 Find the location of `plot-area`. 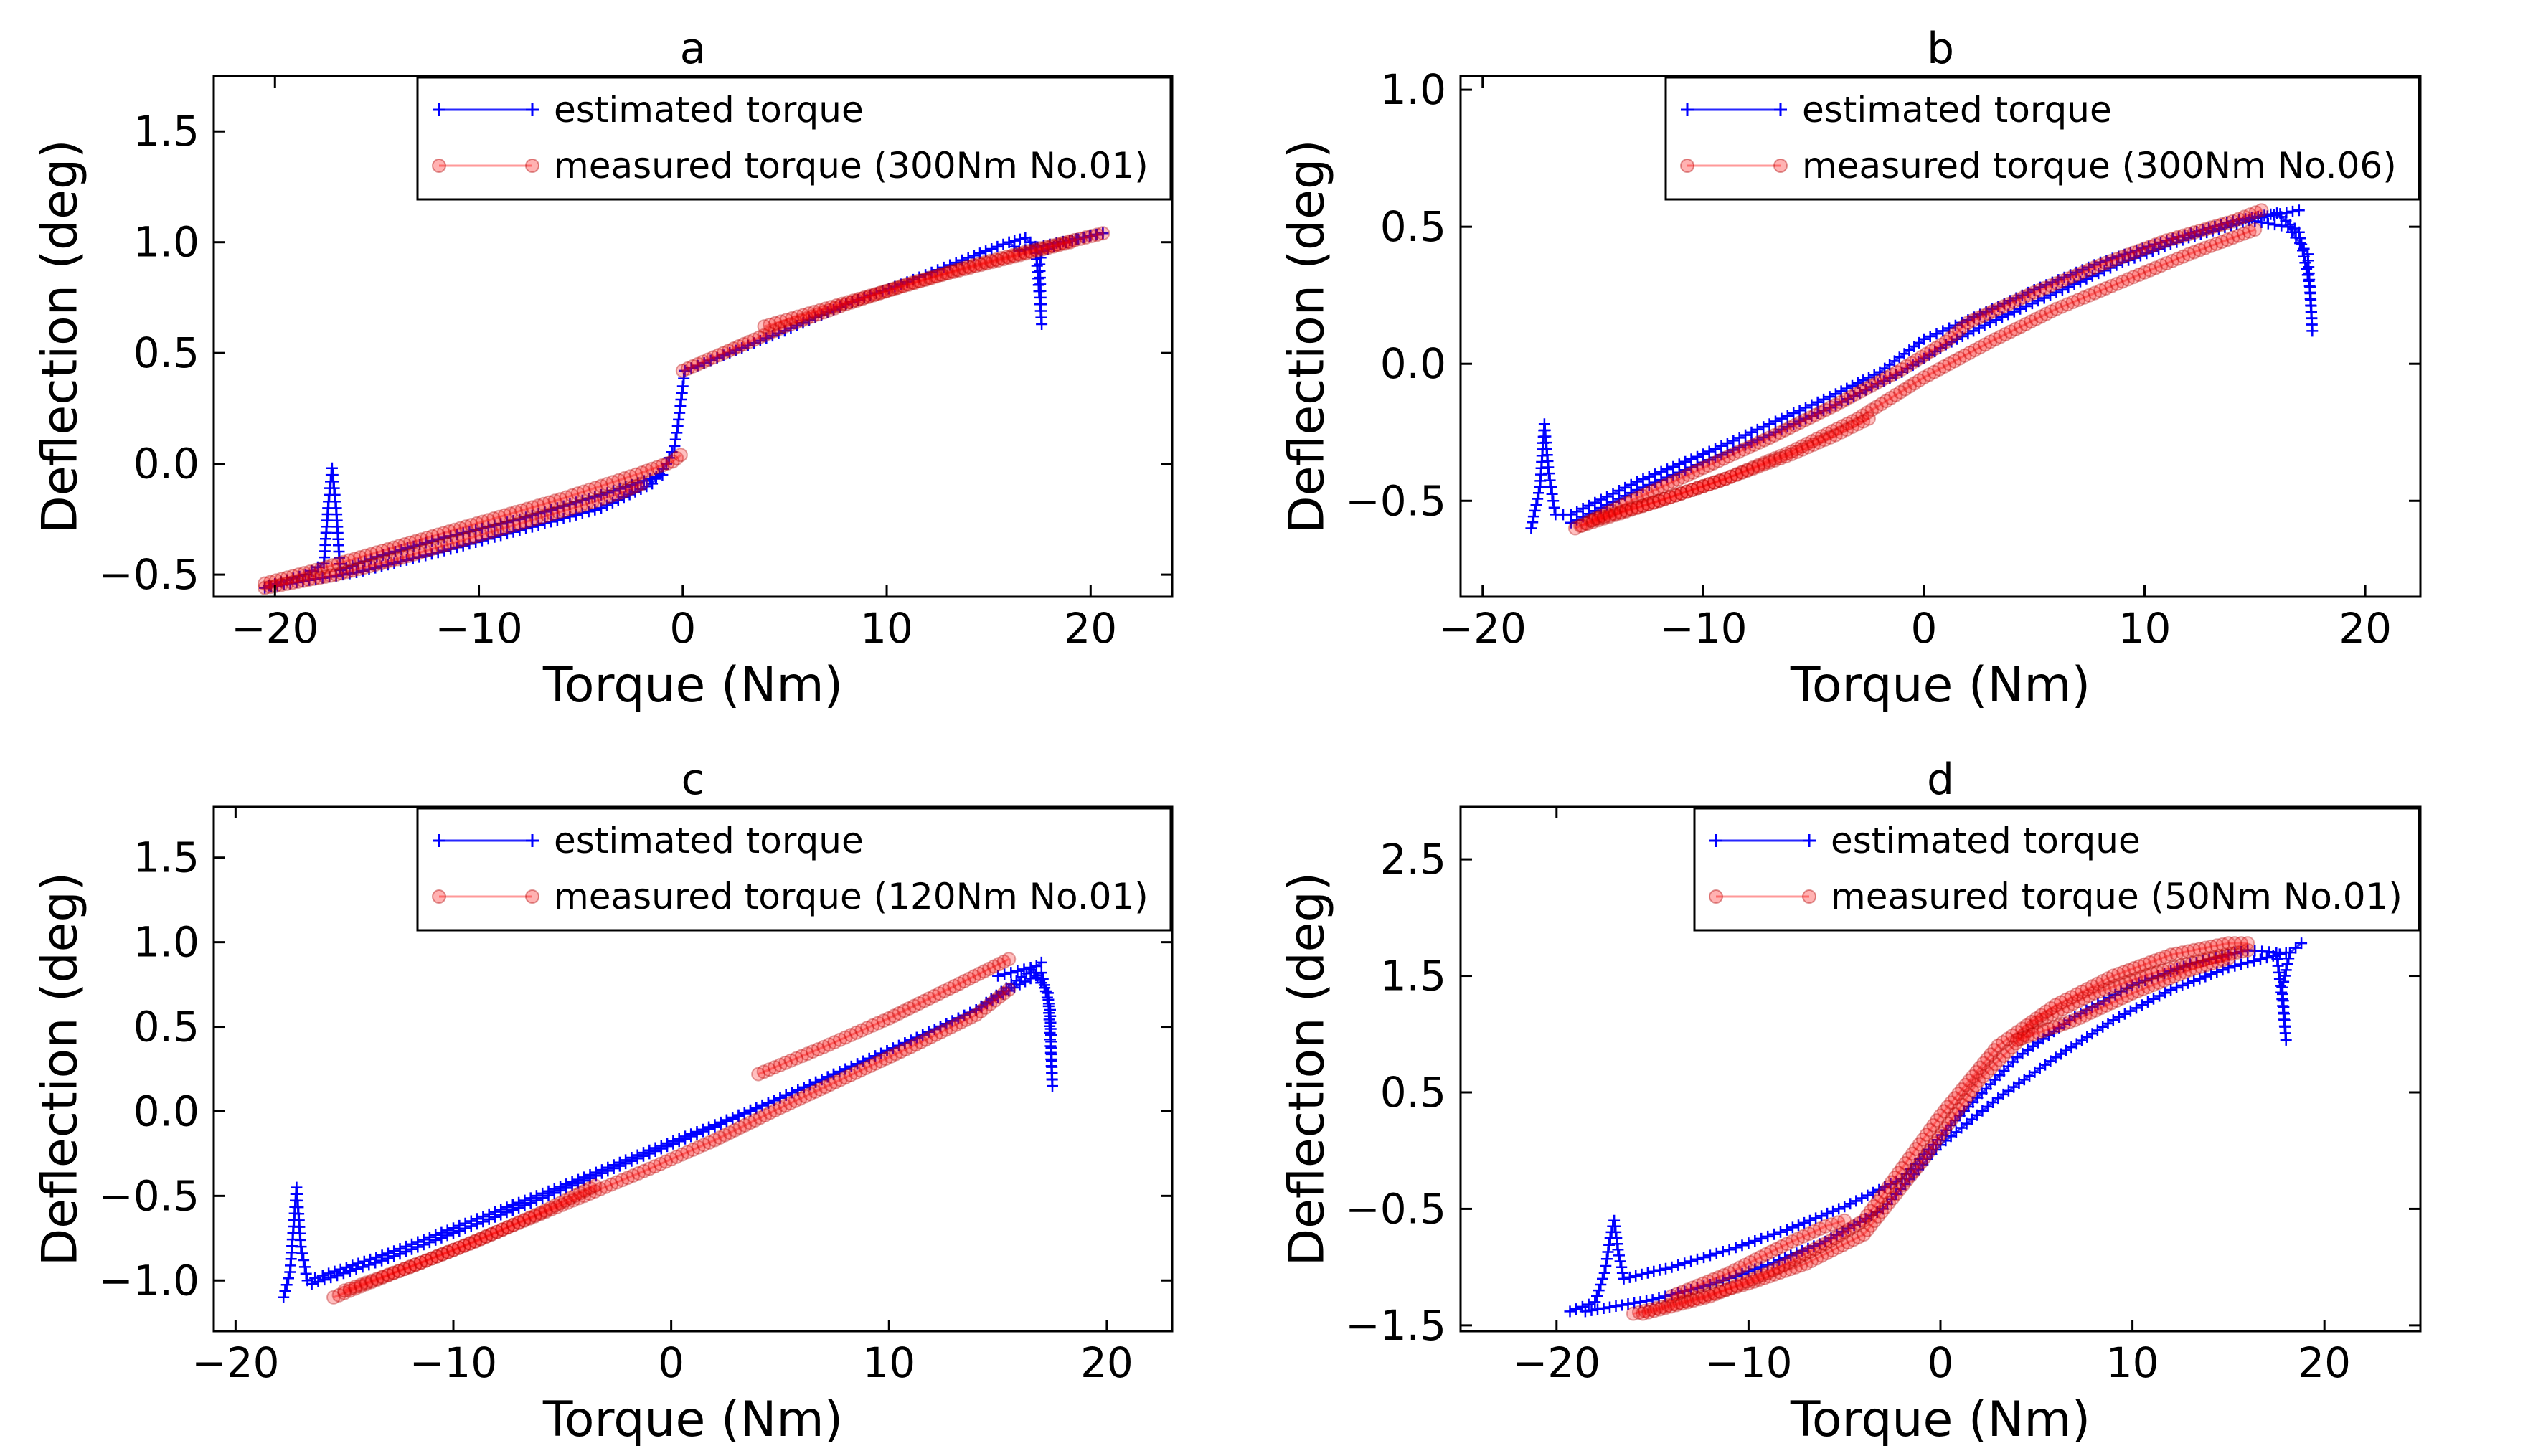

plot-area is located at coordinates (1922, 369).